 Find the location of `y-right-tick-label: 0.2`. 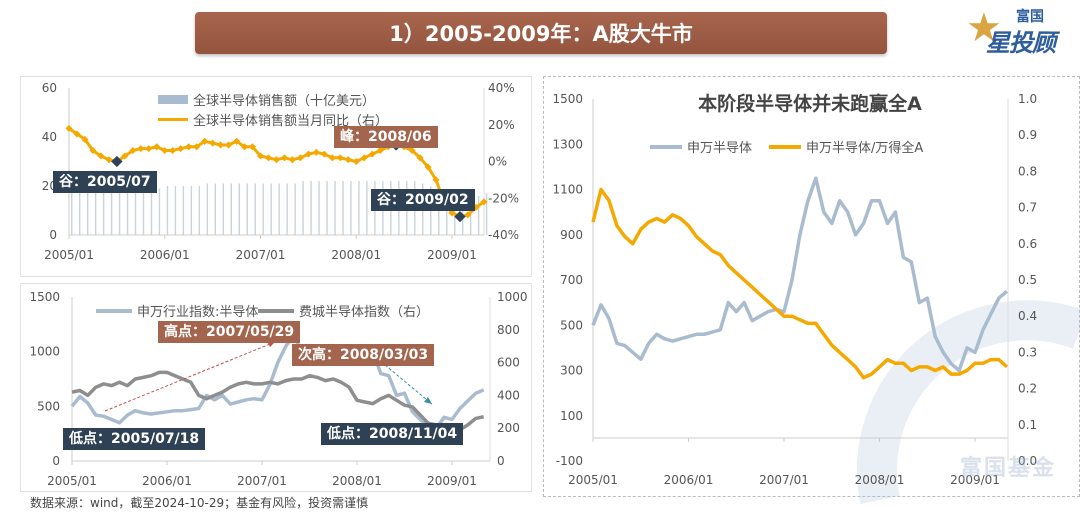

y-right-tick-label: 0.2 is located at coordinates (1027, 389).